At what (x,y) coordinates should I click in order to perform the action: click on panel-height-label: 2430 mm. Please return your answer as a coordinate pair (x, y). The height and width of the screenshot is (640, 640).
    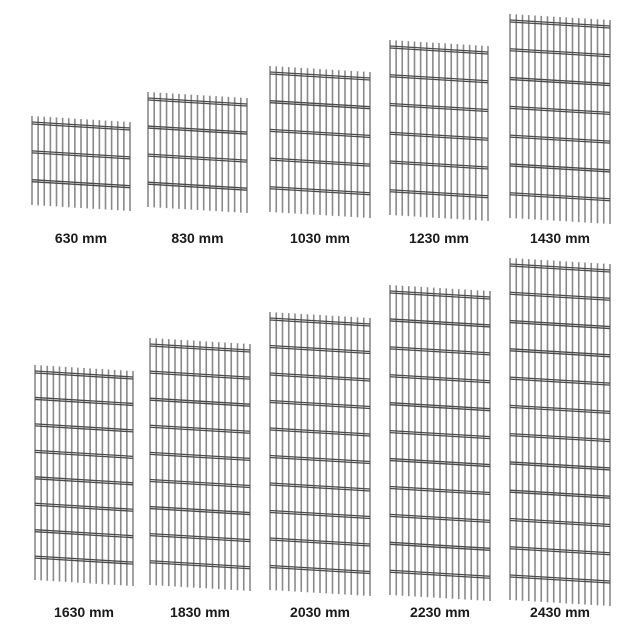
    Looking at the image, I should click on (560, 612).